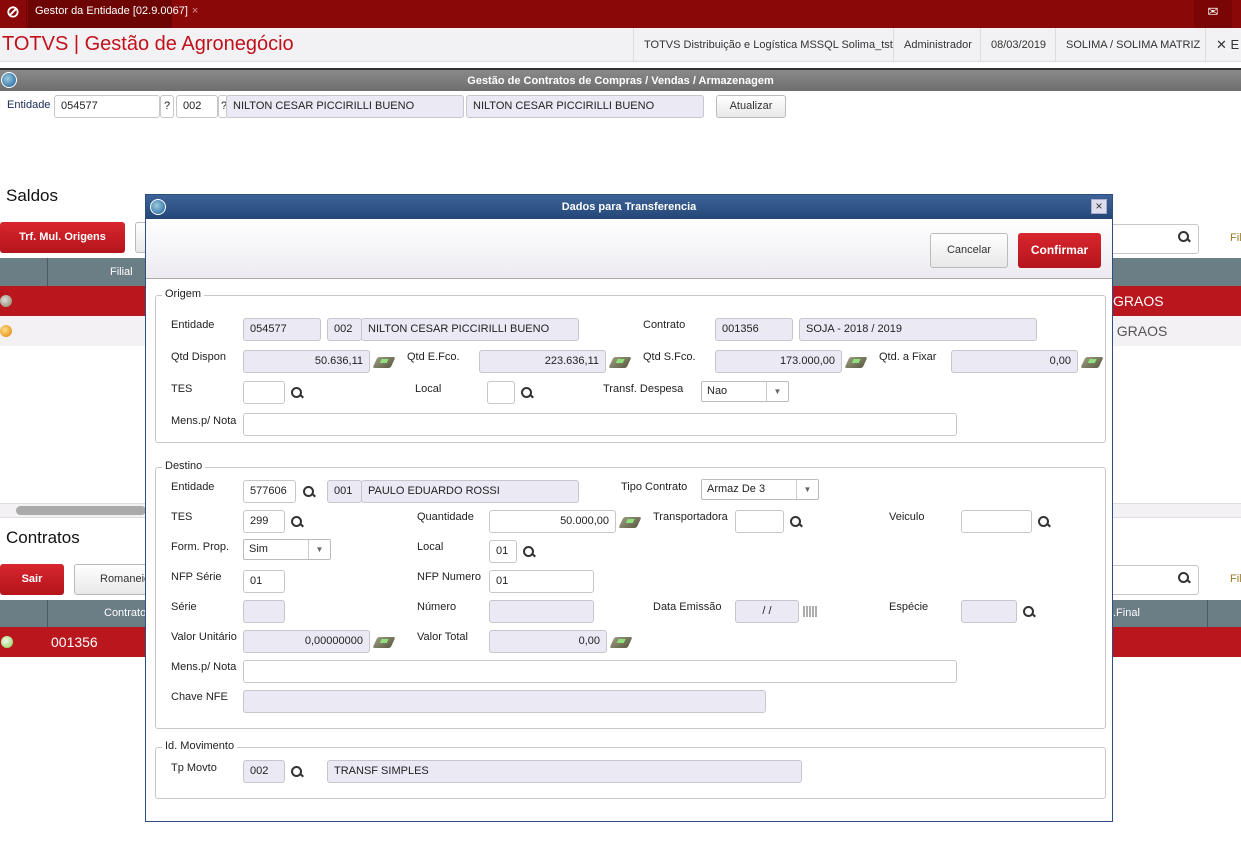  I want to click on nfp-numero-input: 01, so click(541, 581).